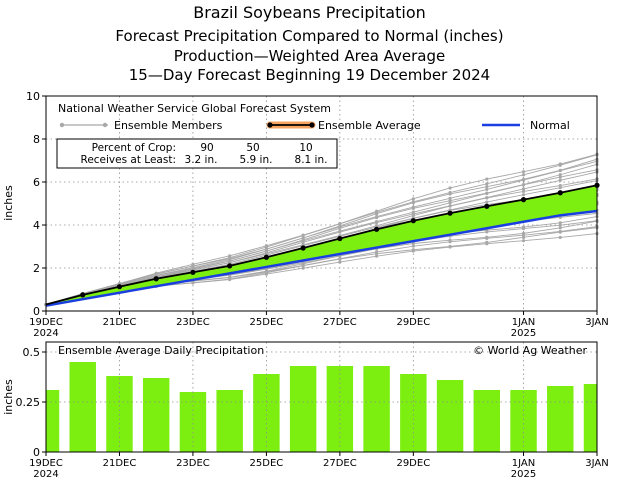 Image resolution: width=619 pixels, height=483 pixels. I want to click on chart-subtitle-weighting: Production—Weighted Area Average, so click(309, 56).